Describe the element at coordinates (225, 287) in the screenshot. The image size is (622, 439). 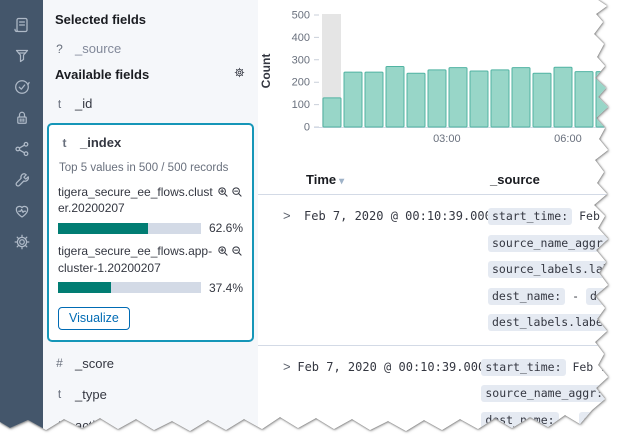
I see `bucket-percent-label: 37.4%` at that location.